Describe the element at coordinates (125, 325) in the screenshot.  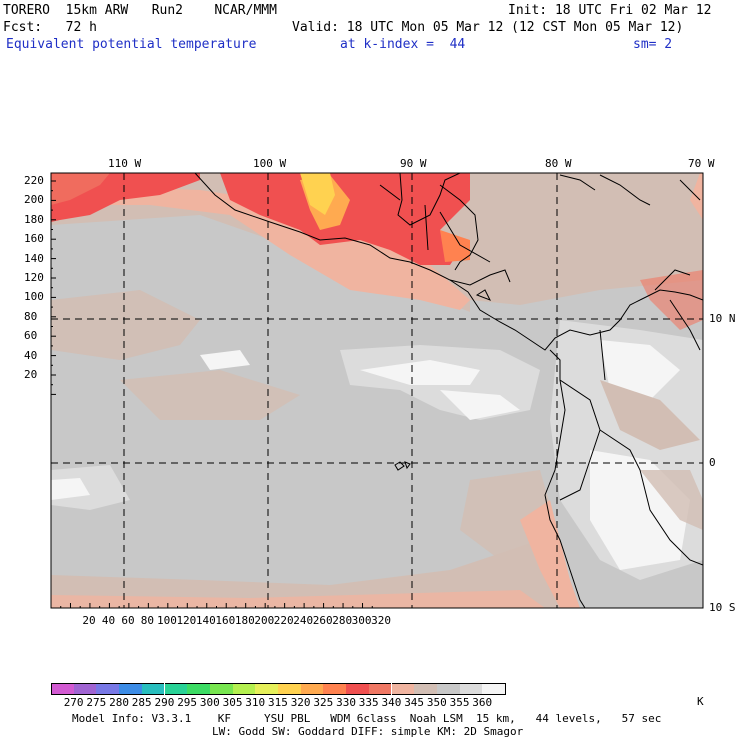
I see `field-blob-345-a` at that location.